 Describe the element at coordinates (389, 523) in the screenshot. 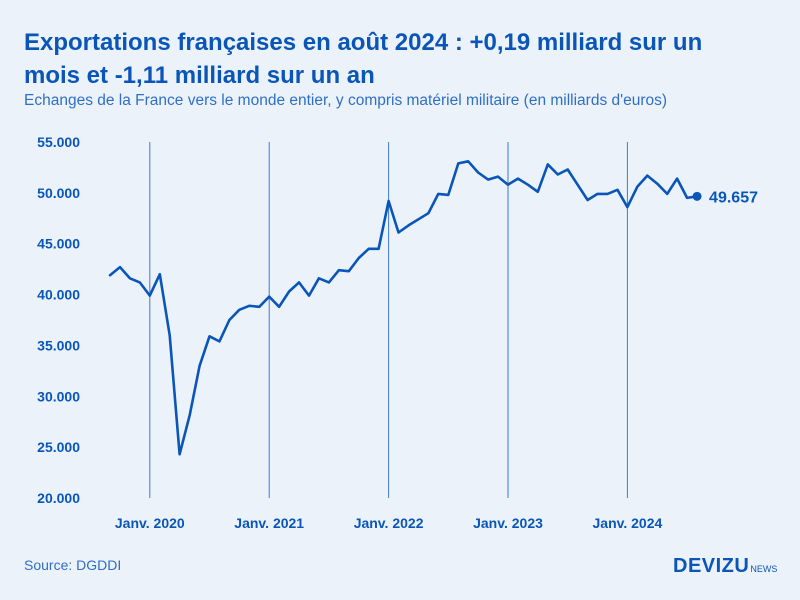

I see `x-tick-label: Janv. 2022` at that location.